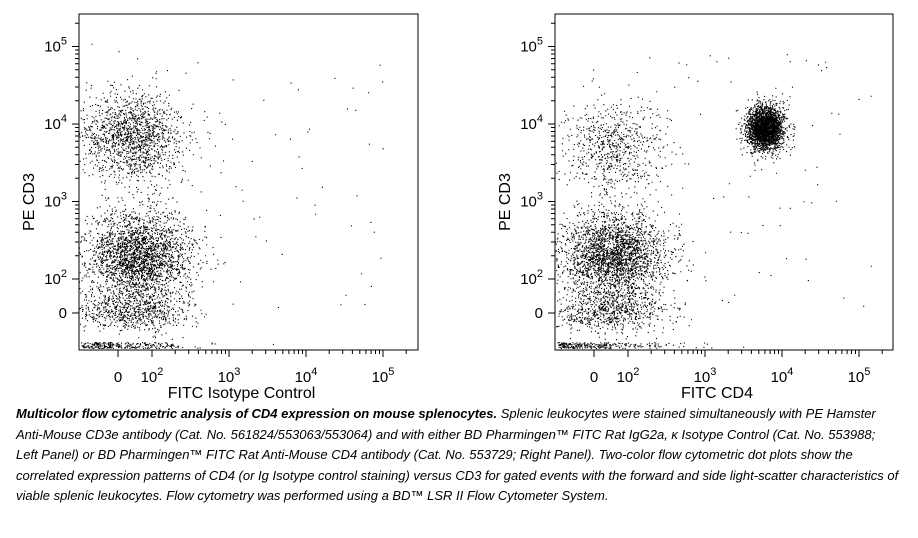 Image resolution: width=918 pixels, height=538 pixels. Describe the element at coordinates (717, 393) in the screenshot. I see `x-axis-label: FITC CD4` at that location.